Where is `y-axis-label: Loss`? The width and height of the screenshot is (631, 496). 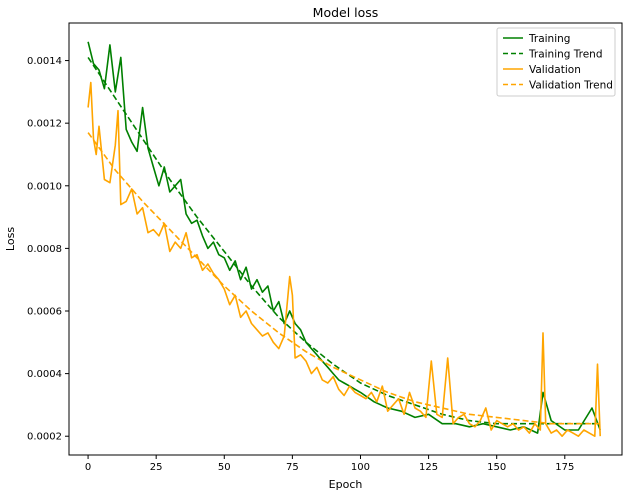 y-axis-label: Loss is located at coordinates (10, 239).